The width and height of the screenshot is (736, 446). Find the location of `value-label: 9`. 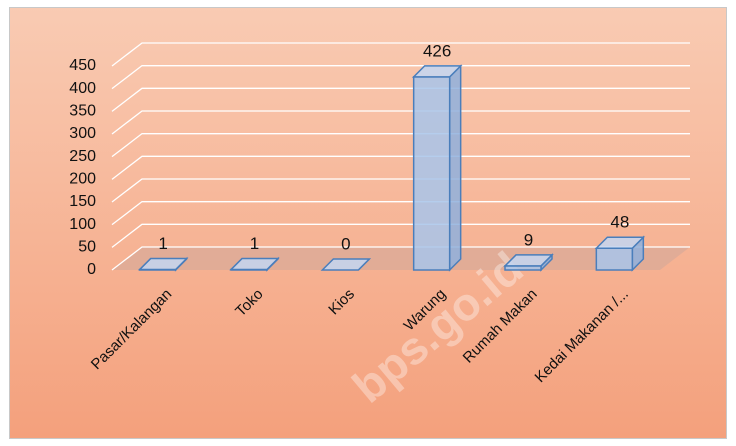

value-label: 9 is located at coordinates (528, 239).